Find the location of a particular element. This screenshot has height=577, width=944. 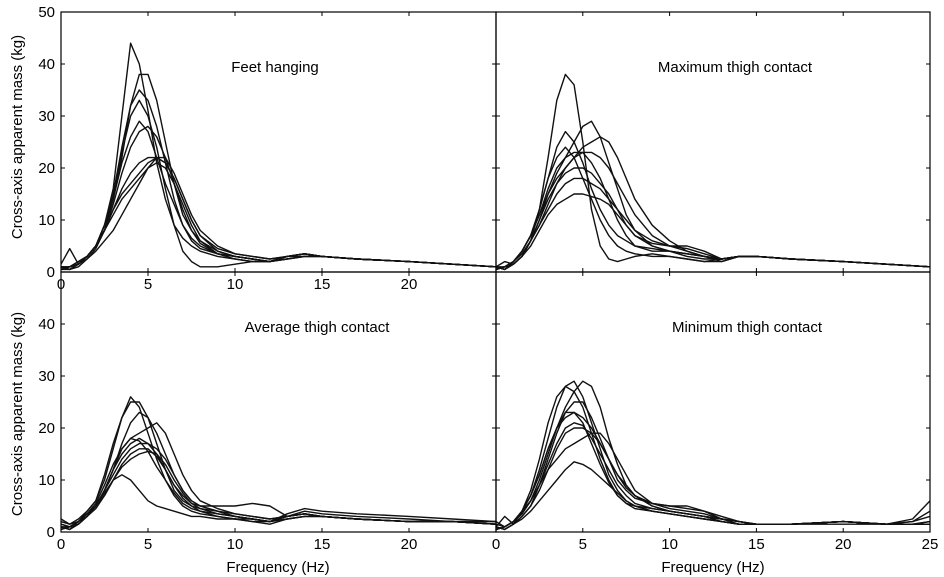

y-axis-label-top: Cross-axis apparent mass (kg) is located at coordinates (17, 137).